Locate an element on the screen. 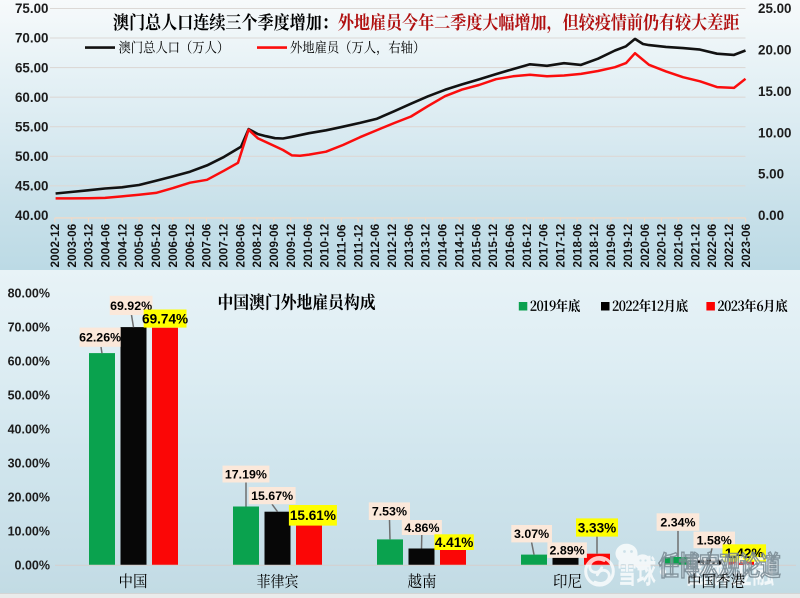 This screenshot has height=598, width=800. svg-text: 2003-06 is located at coordinates (72, 245).